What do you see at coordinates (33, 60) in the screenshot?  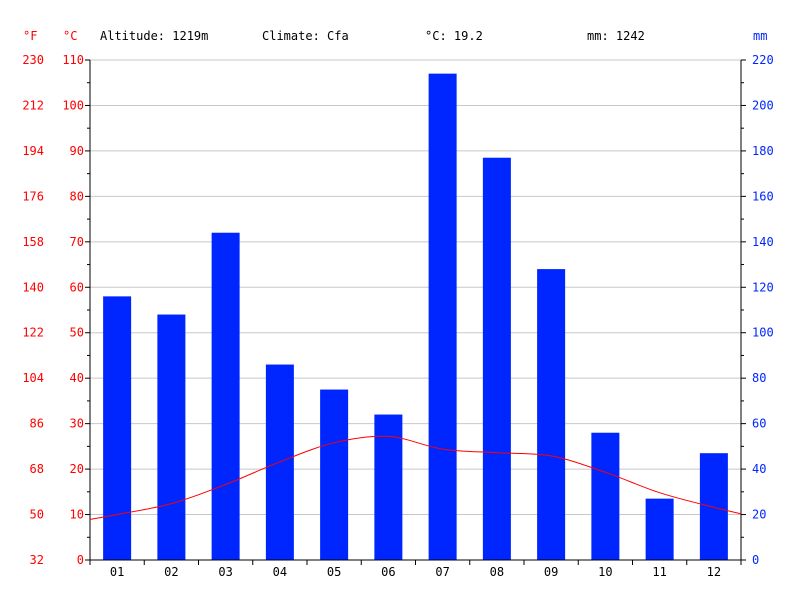 I see `f-tick-label: 230` at bounding box center [33, 60].